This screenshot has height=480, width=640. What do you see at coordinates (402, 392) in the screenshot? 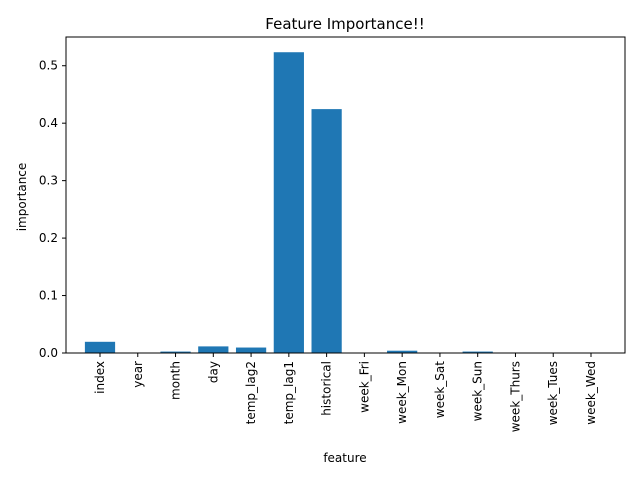
I see `x-tick-label: week_Mon` at bounding box center [402, 392].